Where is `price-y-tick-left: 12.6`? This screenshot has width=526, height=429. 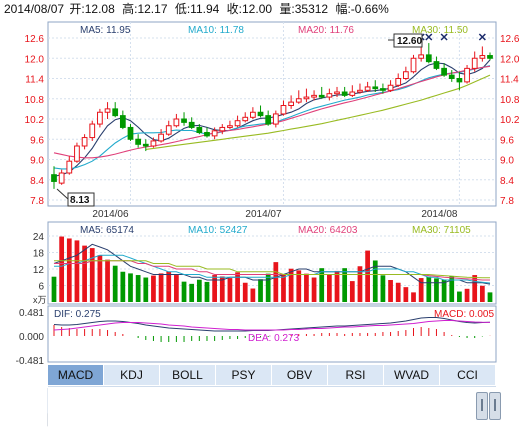 price-y-tick-left: 12.6 is located at coordinates (35, 39).